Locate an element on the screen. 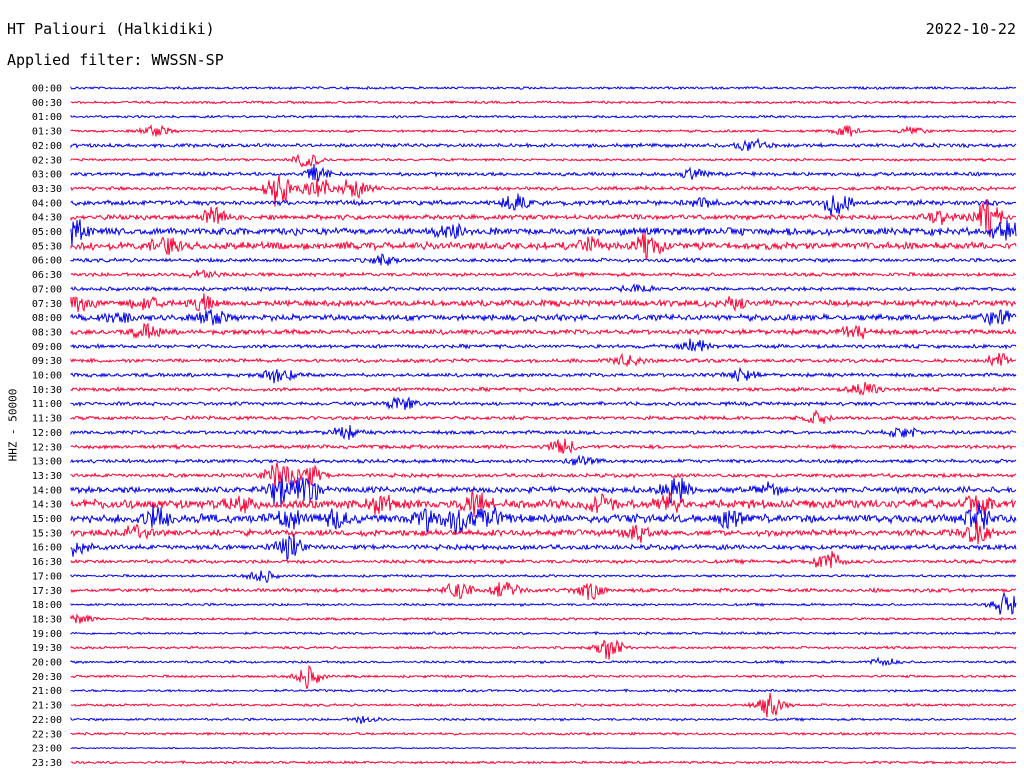 The width and height of the screenshot is (1024, 780). trace-2030 is located at coordinates (543, 677).